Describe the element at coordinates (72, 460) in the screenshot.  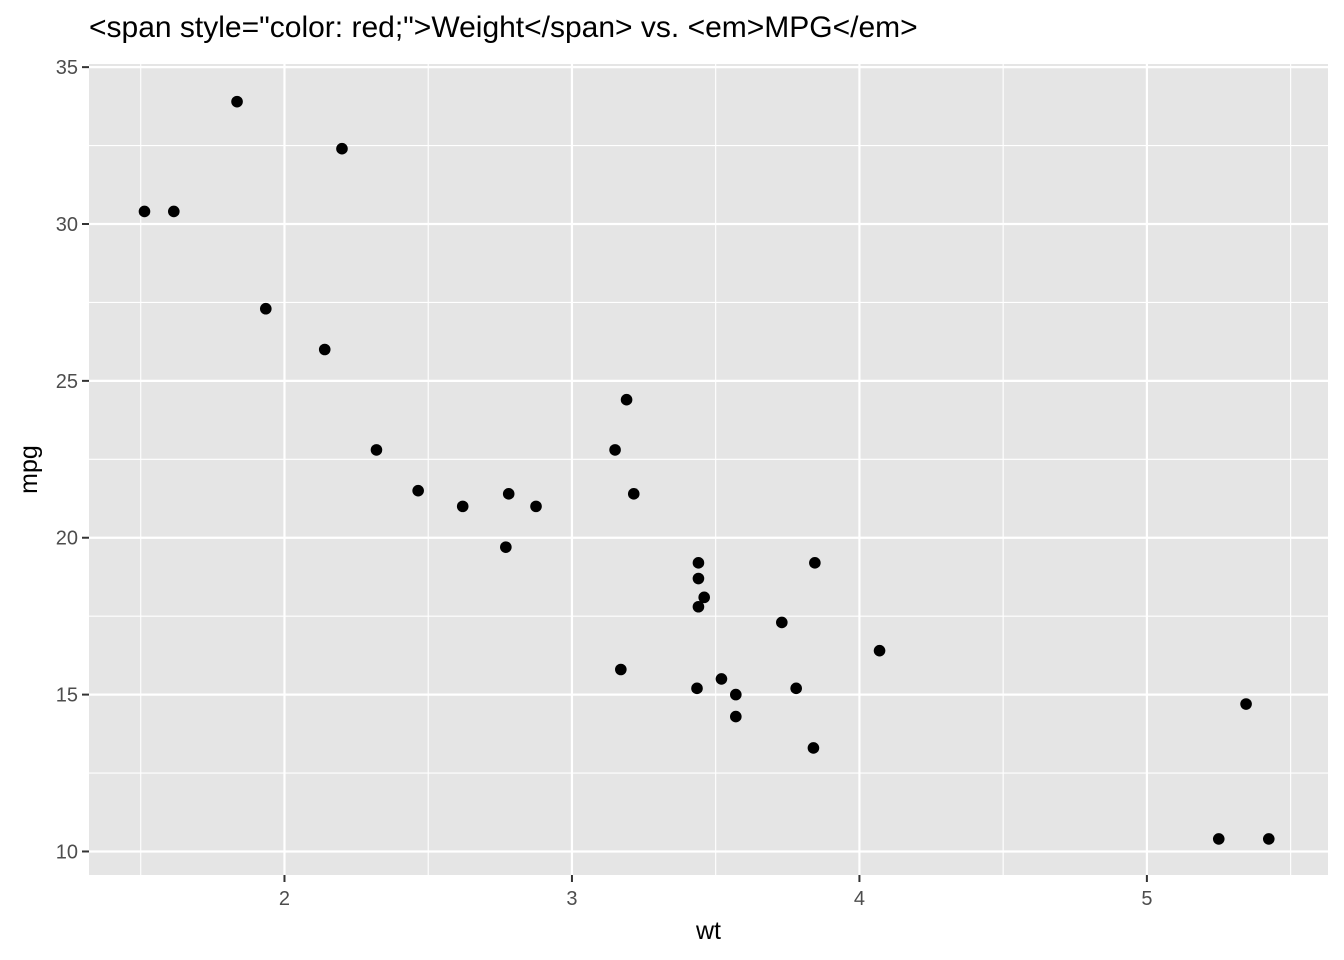
I see `y-axis: 10 15 20 25 30 35` at that location.